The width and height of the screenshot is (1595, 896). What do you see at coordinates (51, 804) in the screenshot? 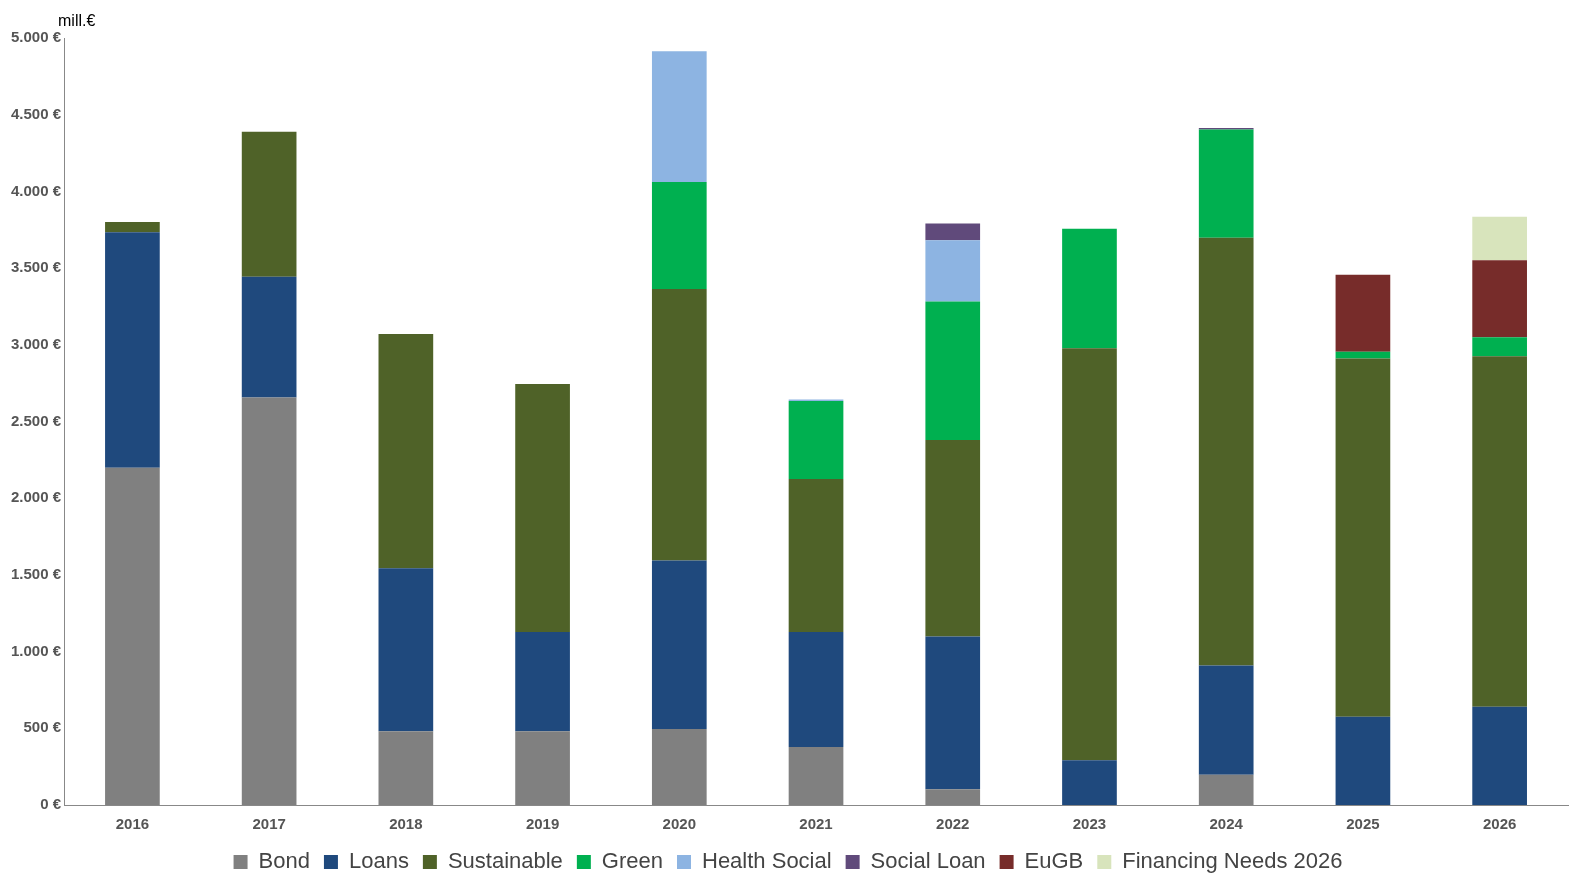
I see `y-tick-label: 0 €` at bounding box center [51, 804].